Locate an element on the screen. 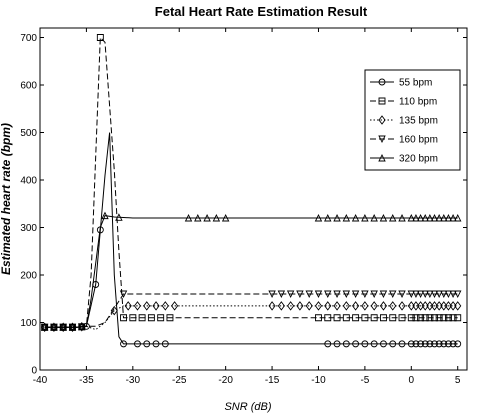 Image resolution: width=481 pixels, height=416 pixels. y-tick-label: 100 is located at coordinates (28, 323).